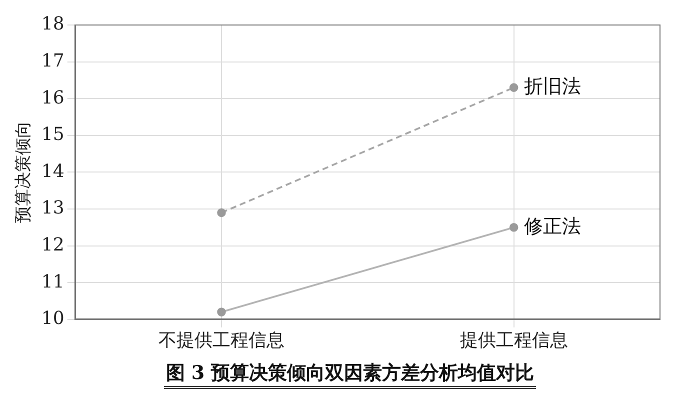  Describe the element at coordinates (52, 135) in the screenshot. I see `y-tick-label: 15` at that location.